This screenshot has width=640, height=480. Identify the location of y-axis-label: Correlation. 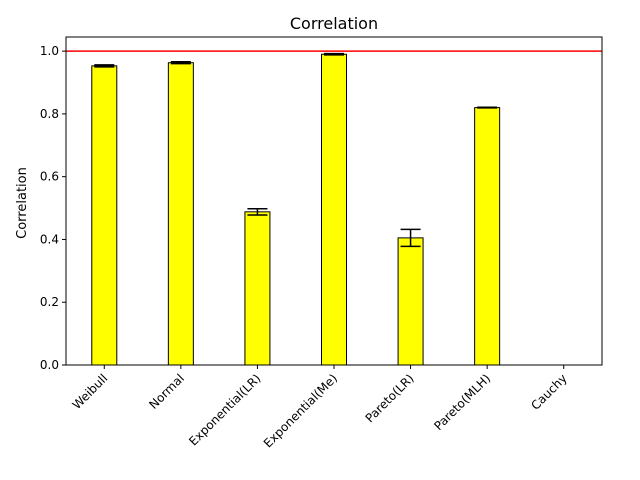
(22, 203).